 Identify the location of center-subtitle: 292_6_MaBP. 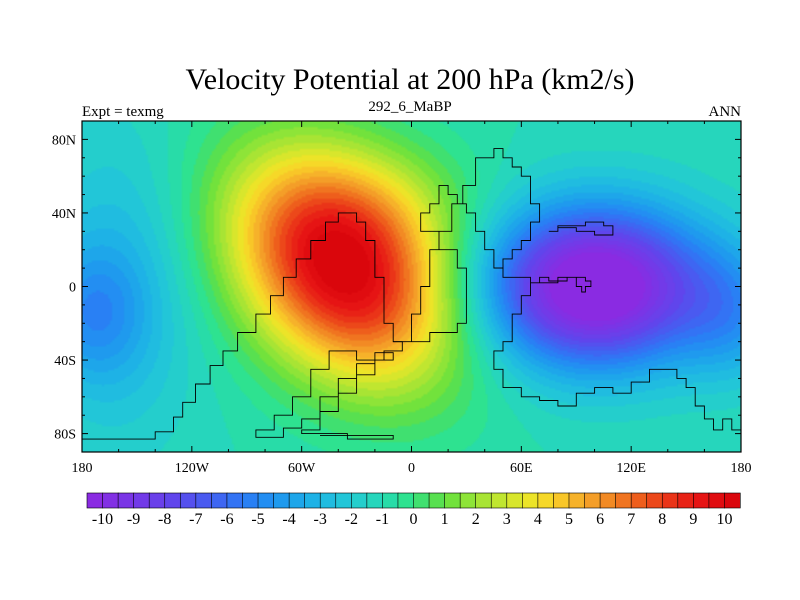
(409, 107).